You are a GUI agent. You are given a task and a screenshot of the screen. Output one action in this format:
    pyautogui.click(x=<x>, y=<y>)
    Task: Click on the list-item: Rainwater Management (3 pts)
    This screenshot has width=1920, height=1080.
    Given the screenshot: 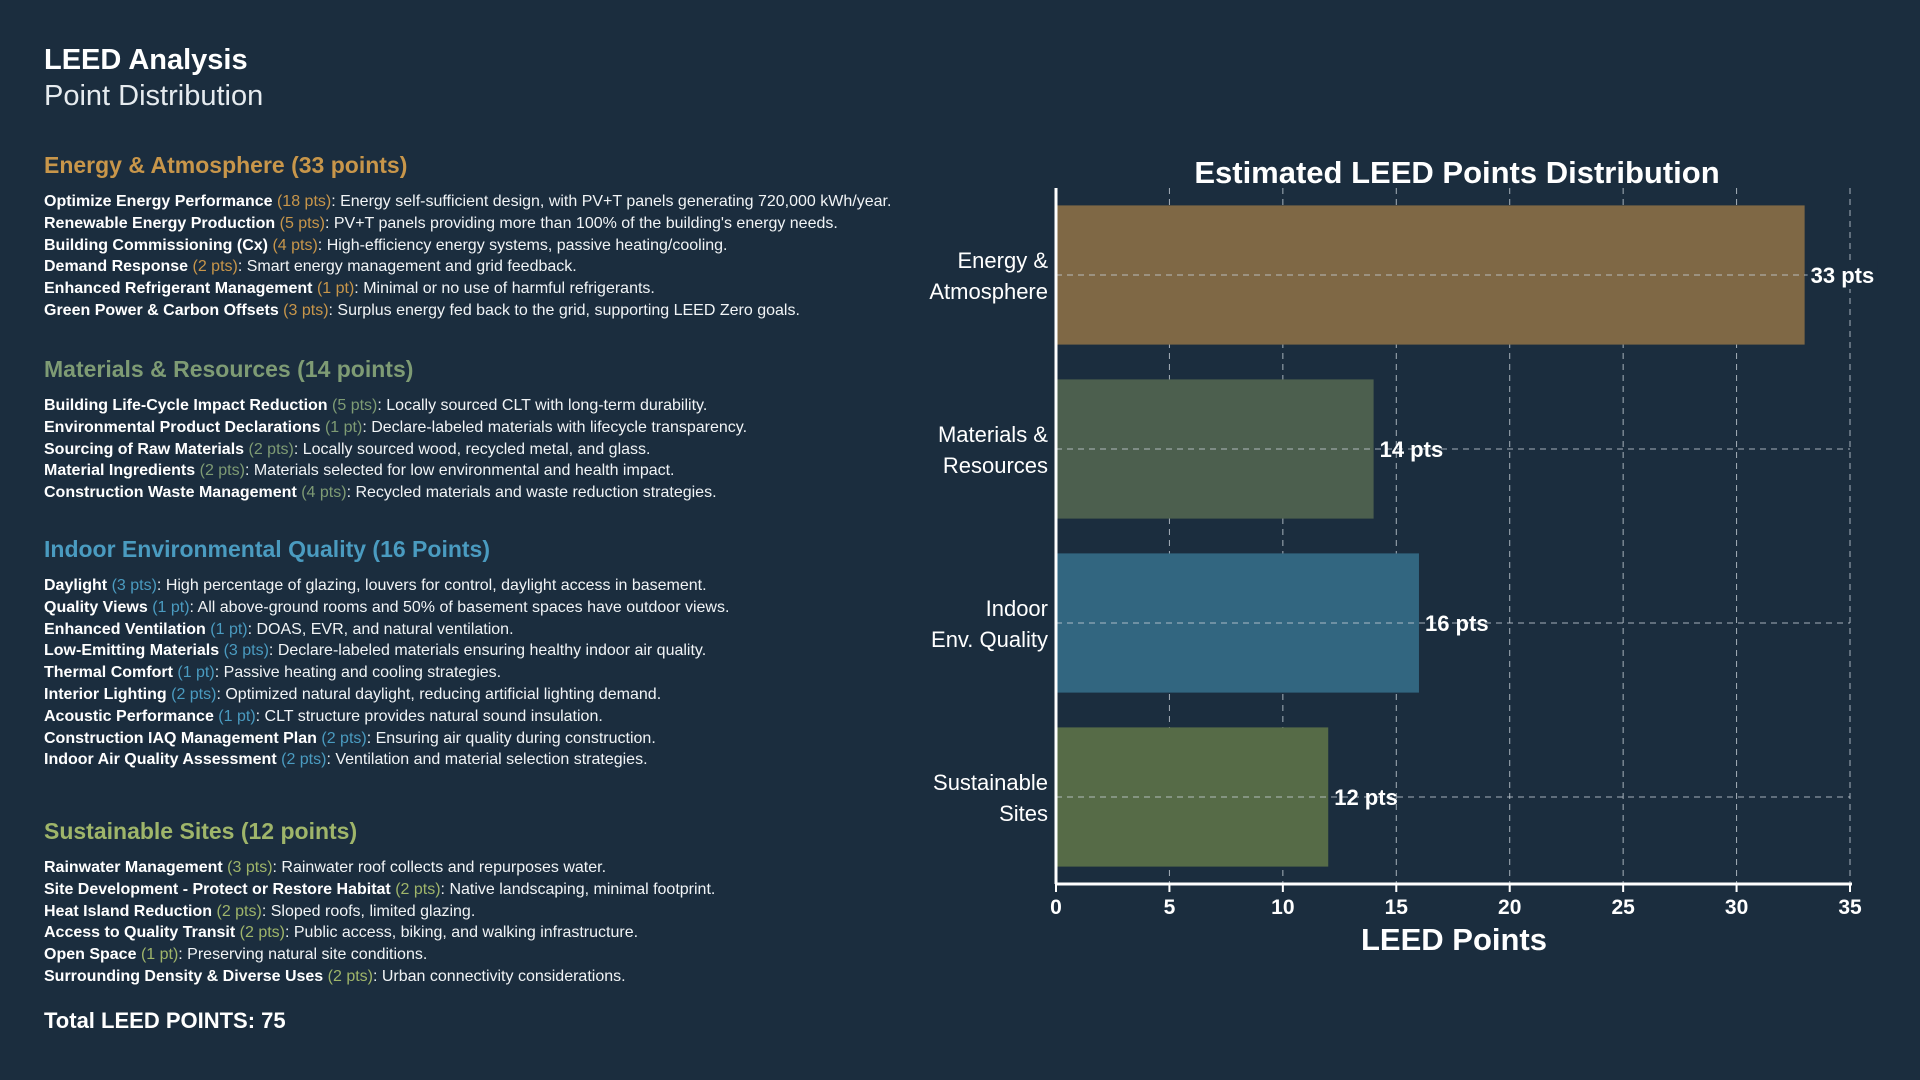 What is the action you would take?
    pyautogui.click(x=379, y=868)
    